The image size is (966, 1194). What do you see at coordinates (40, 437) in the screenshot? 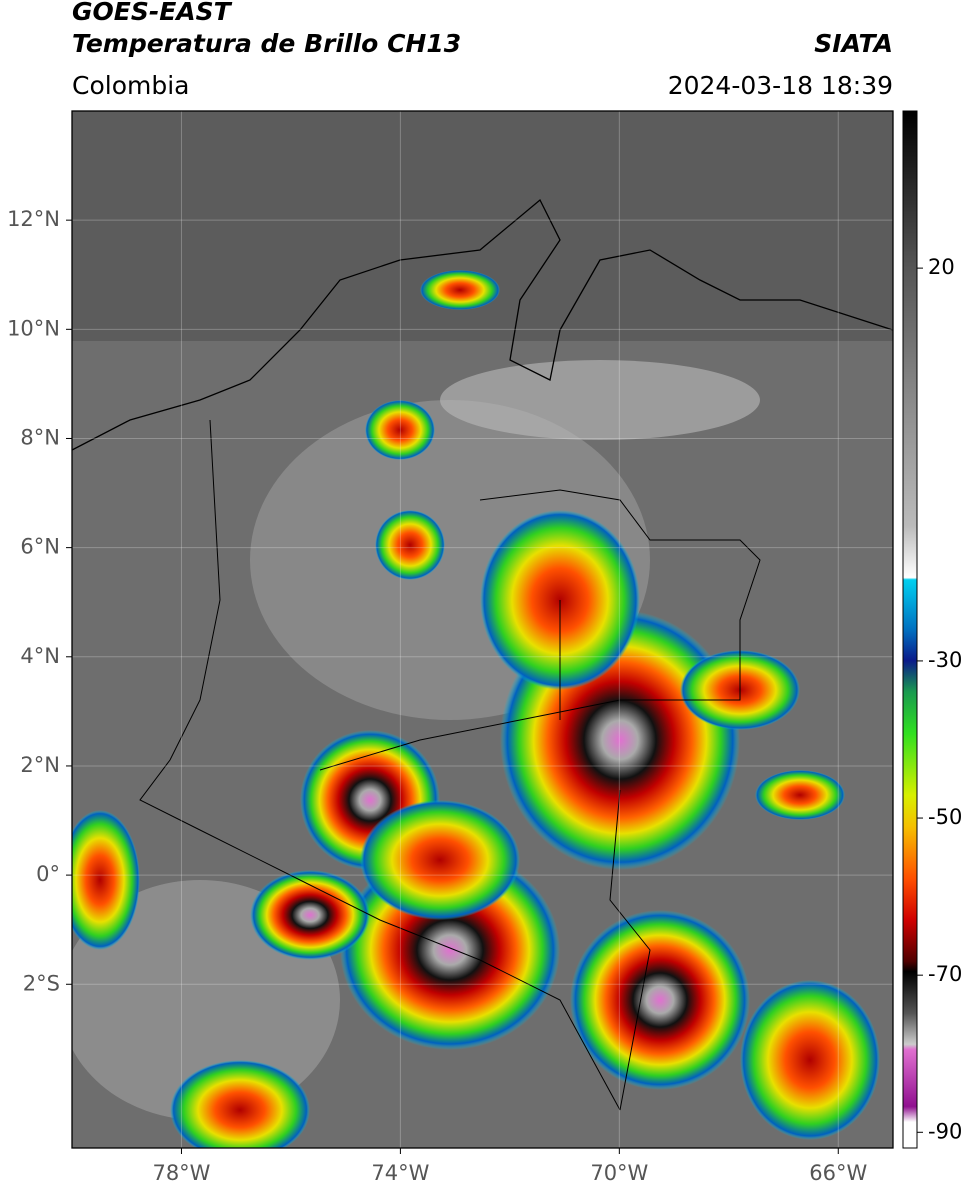
I see `y-tick-label: 8°N` at bounding box center [40, 437].